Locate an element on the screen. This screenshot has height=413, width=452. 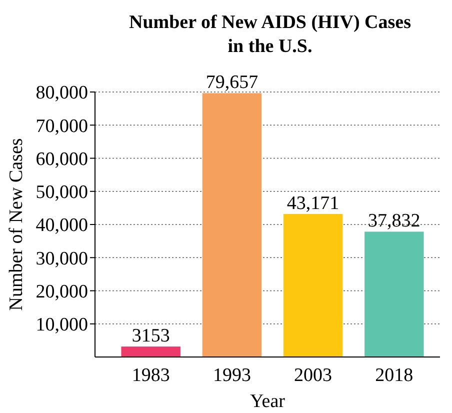
data-label: 37,832 is located at coordinates (394, 221).